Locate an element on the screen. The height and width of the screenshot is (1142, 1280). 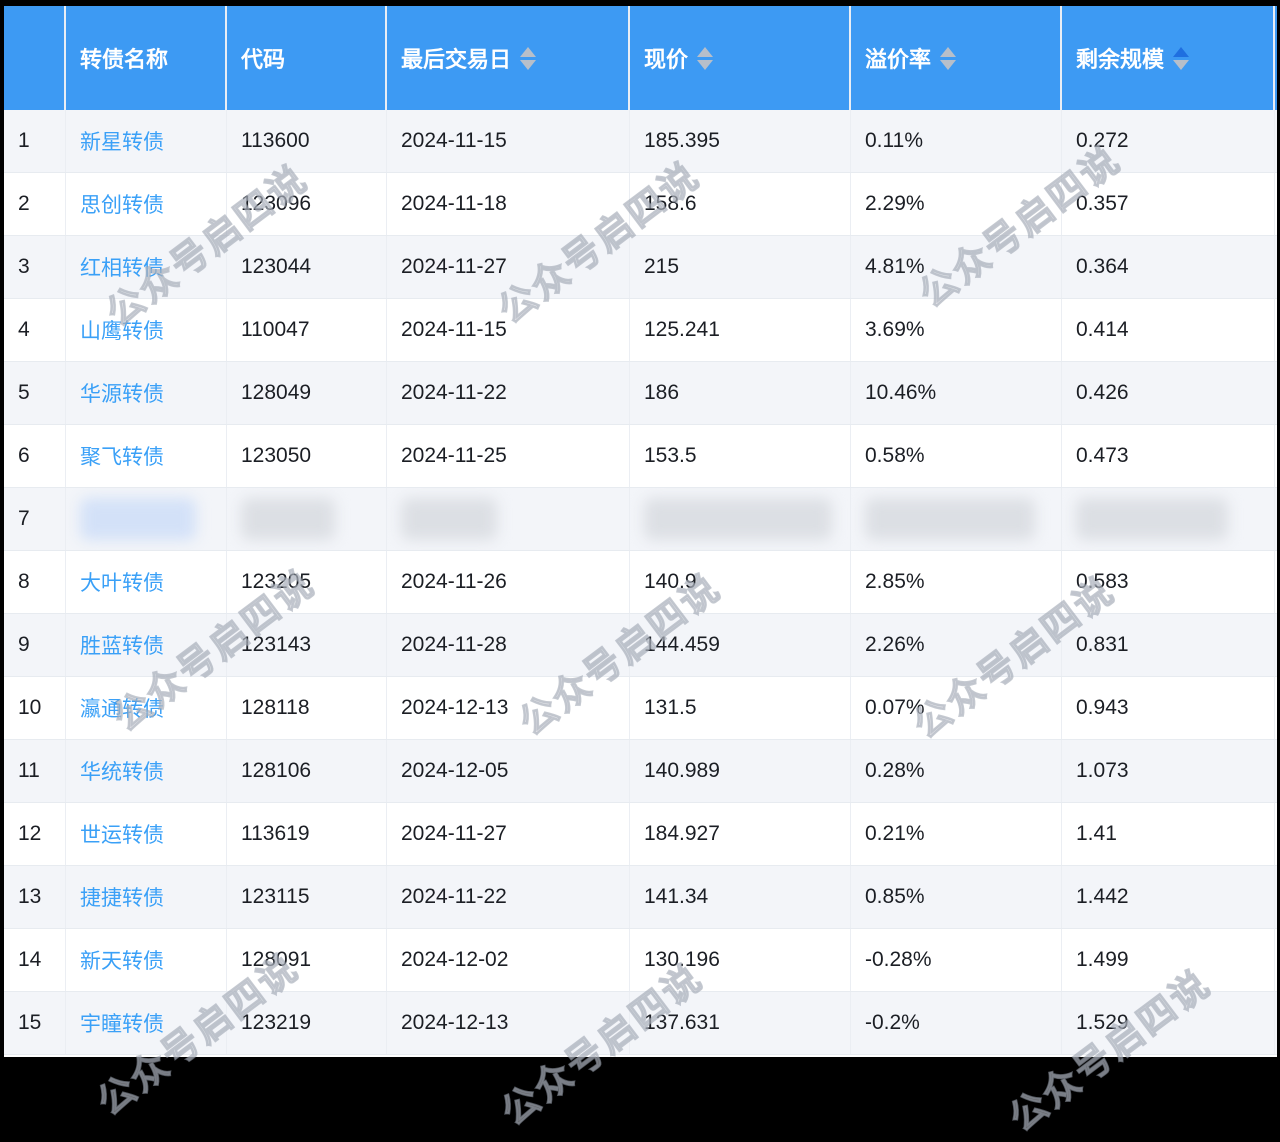
header-cell-last-trade-date: 最后交易日 is located at coordinates (508, 58).